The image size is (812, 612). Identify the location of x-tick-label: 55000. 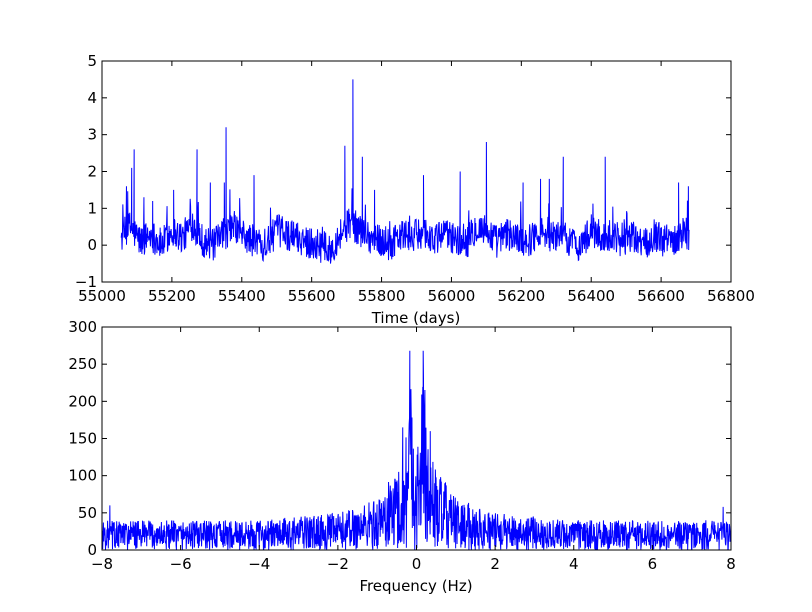
(102, 296).